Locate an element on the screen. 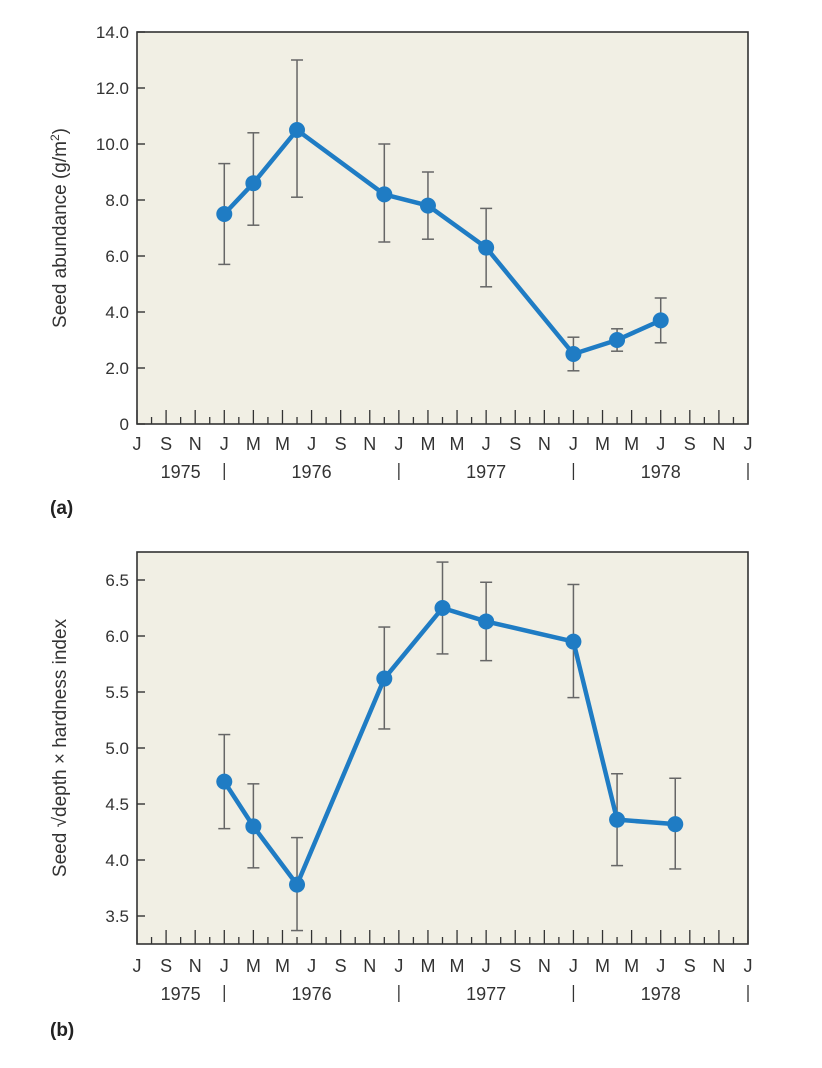 This screenshot has width=822, height=1068. y-axis-label-close: ) is located at coordinates (60, 131).